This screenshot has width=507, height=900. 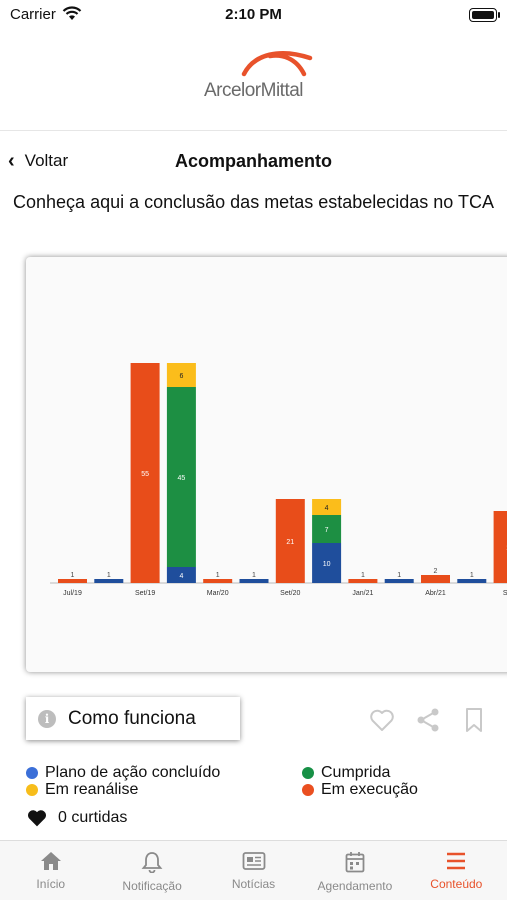 What do you see at coordinates (253, 130) in the screenshot?
I see `header-divider` at bounding box center [253, 130].